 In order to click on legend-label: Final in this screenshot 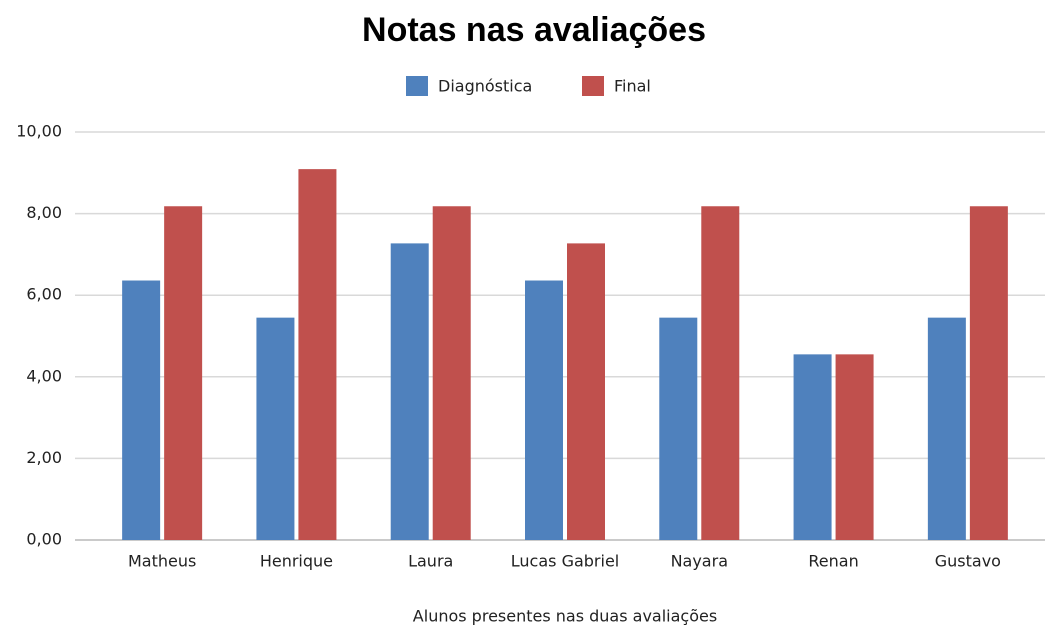, I will do `click(632, 86)`.